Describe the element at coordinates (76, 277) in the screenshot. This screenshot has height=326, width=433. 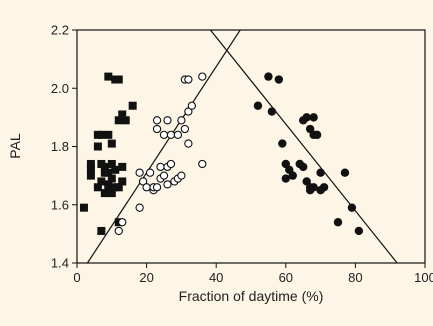
I see `x-tick-label: 0` at that location.